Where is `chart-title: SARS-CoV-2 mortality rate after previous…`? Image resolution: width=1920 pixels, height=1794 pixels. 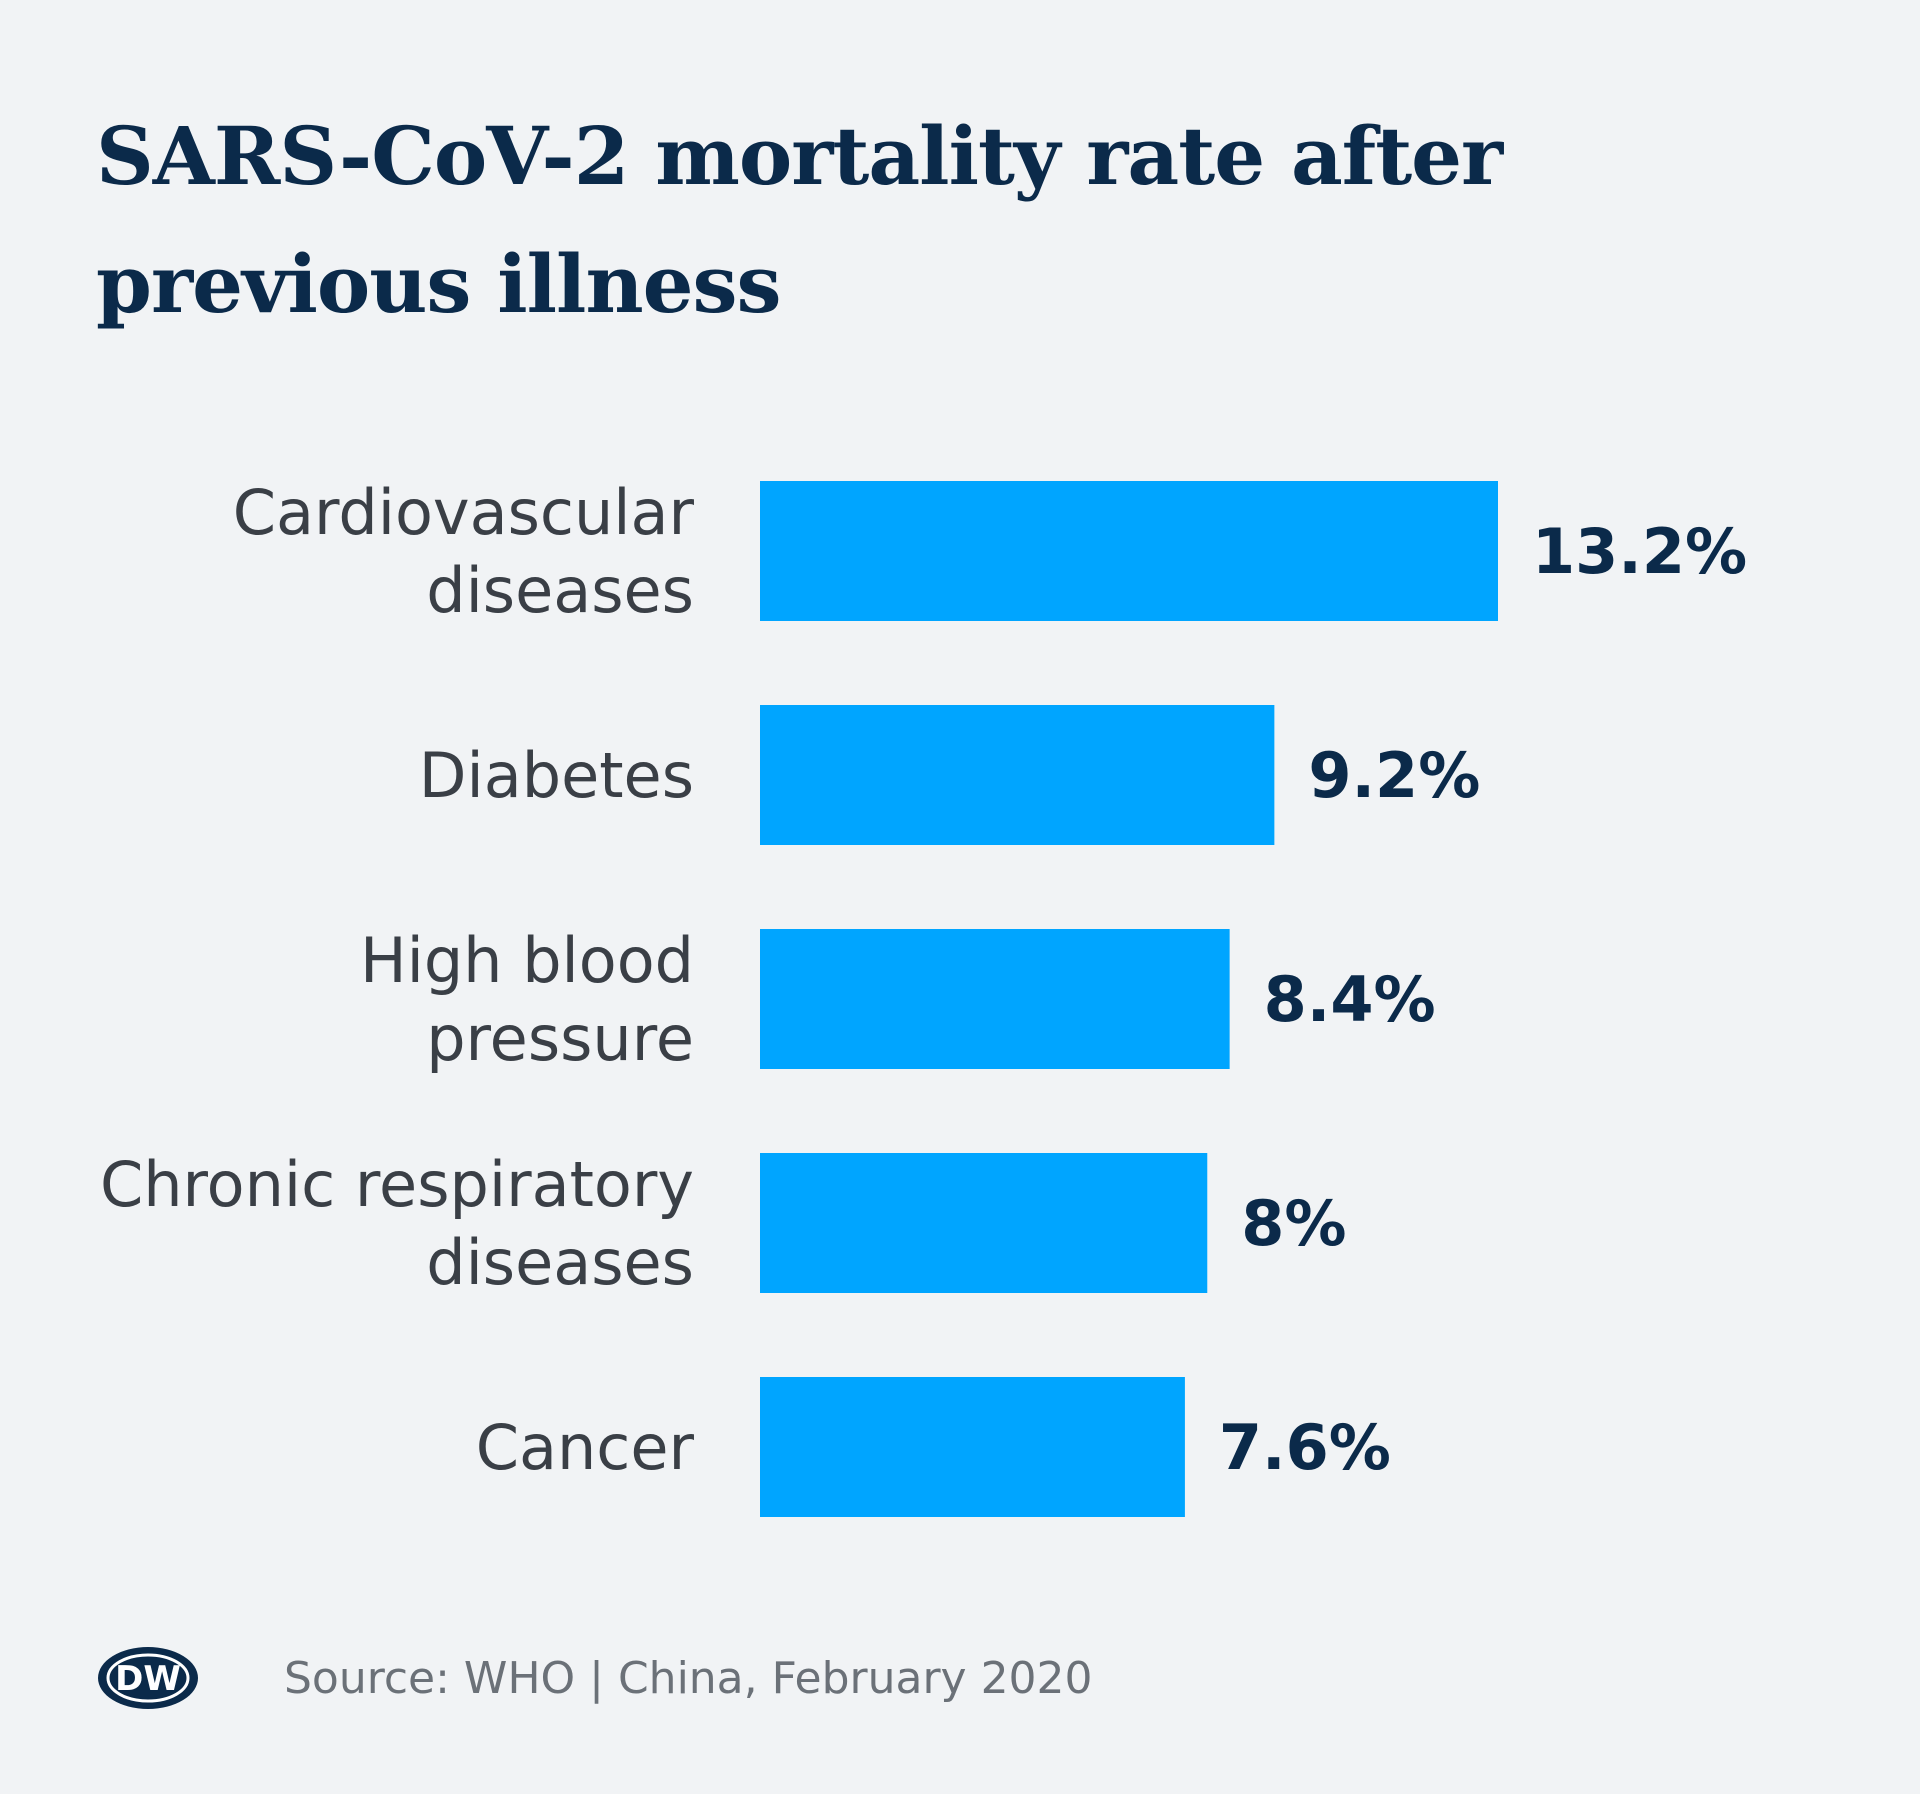 chart-title: SARS-CoV-2 mortality rate after previous… is located at coordinates (946, 220).